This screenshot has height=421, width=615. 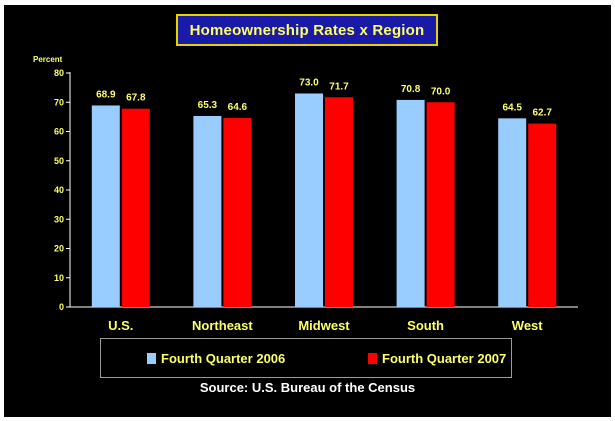 What do you see at coordinates (106, 94) in the screenshot?
I see `data-label: 68.9` at bounding box center [106, 94].